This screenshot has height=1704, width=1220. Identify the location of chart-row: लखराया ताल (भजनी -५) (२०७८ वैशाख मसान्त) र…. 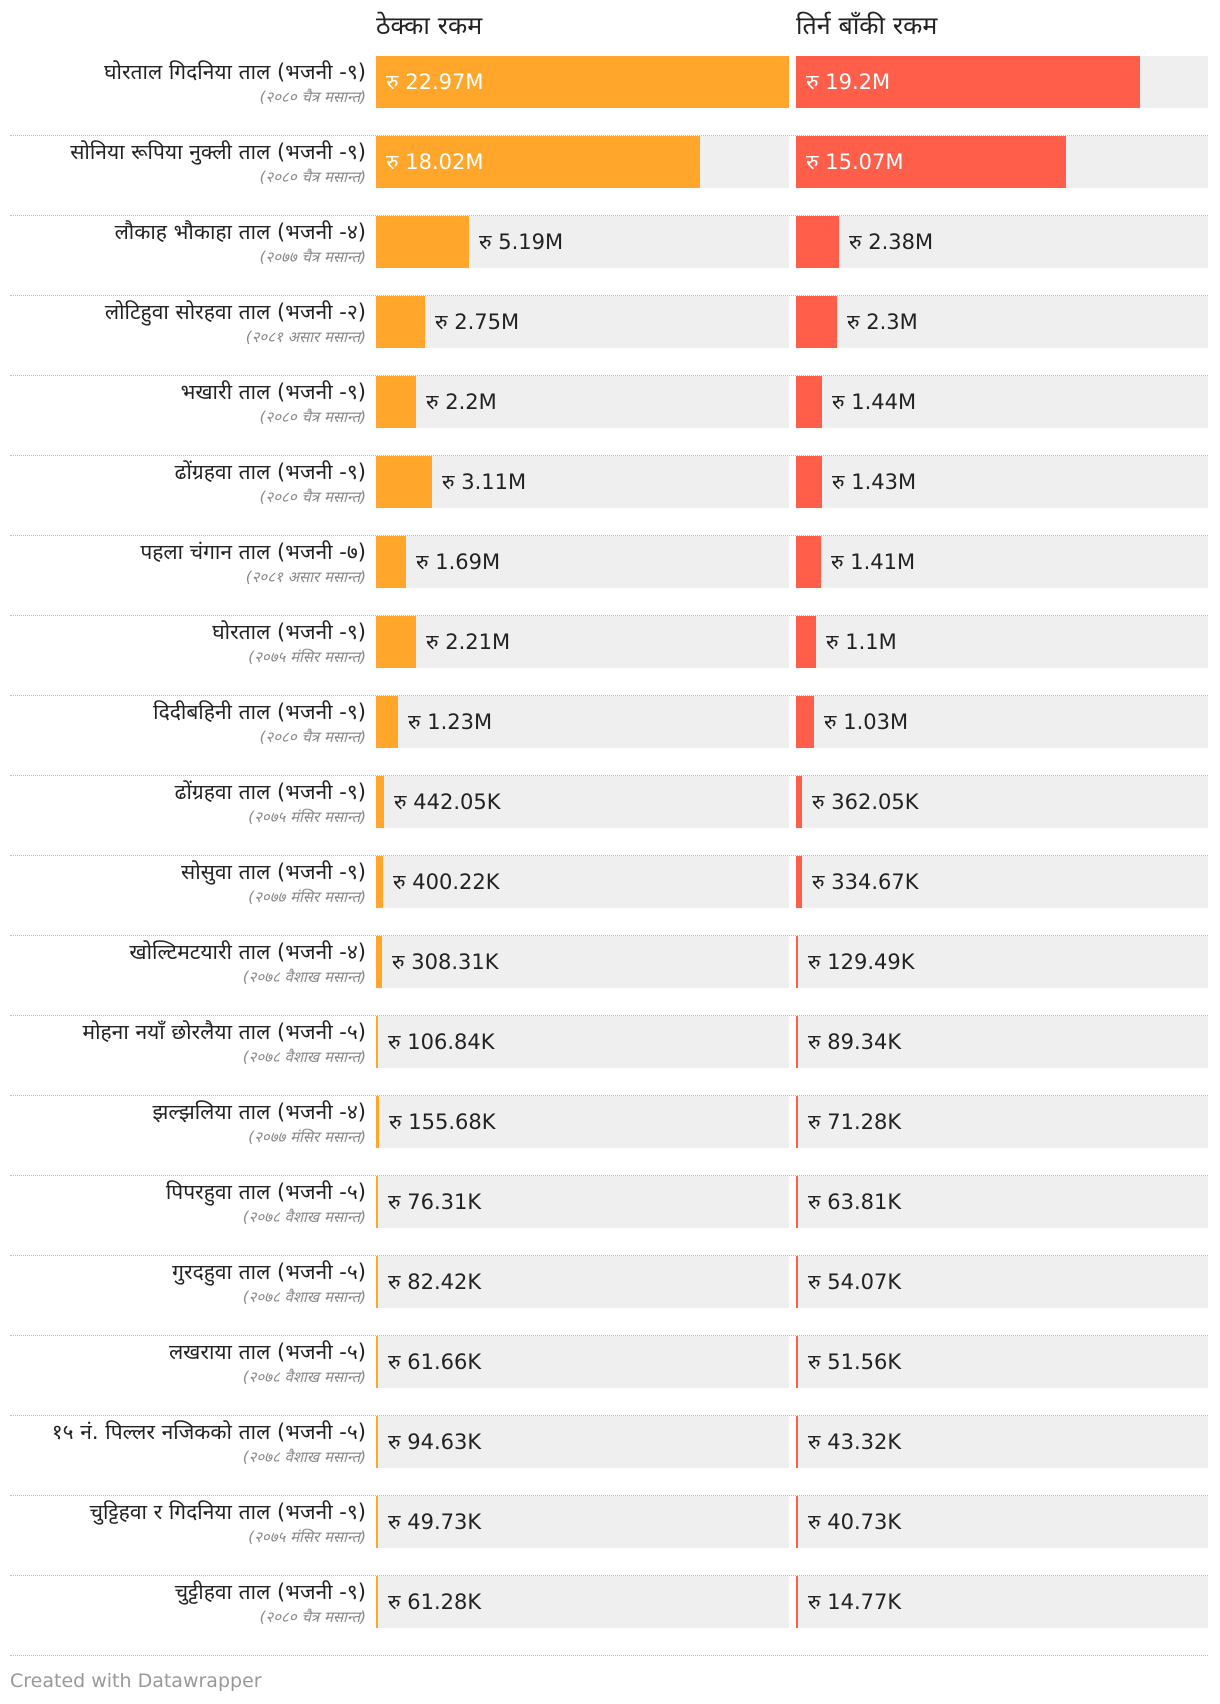
(610, 1376).